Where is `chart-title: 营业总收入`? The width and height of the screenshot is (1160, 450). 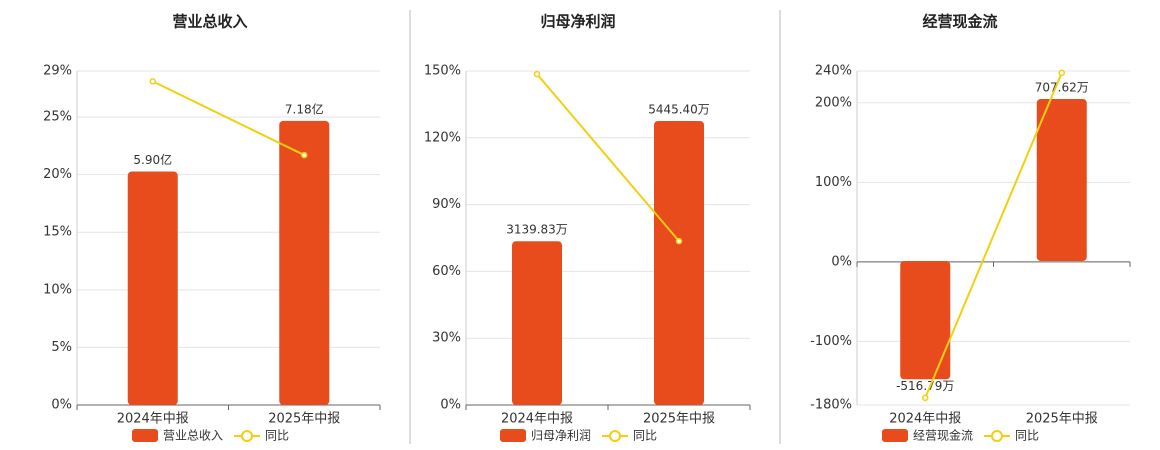
chart-title: 营业总收入 is located at coordinates (209, 22).